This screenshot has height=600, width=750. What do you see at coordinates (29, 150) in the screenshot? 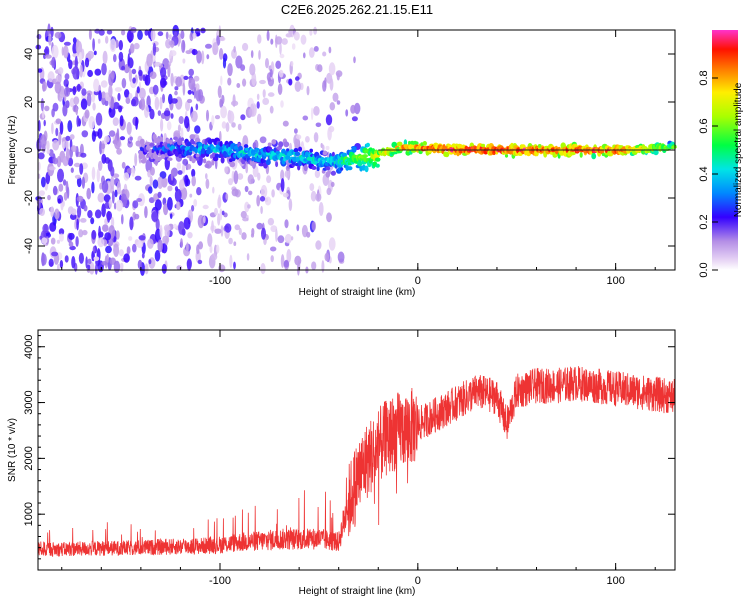
I see `y-tick-label: 0` at bounding box center [29, 150].